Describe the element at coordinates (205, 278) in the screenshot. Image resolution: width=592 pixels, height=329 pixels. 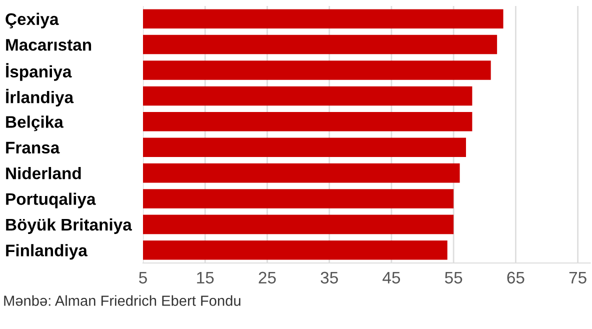
I see `x-tick-label: 15` at that location.